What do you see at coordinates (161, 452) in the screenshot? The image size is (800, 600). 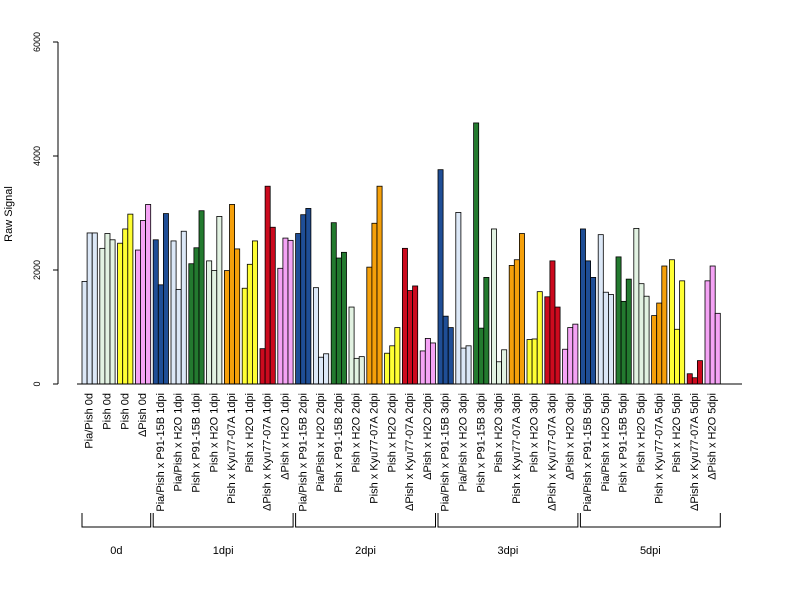 I see `category-label: Pia/Pish x P91-15B 1dpi` at bounding box center [161, 452].